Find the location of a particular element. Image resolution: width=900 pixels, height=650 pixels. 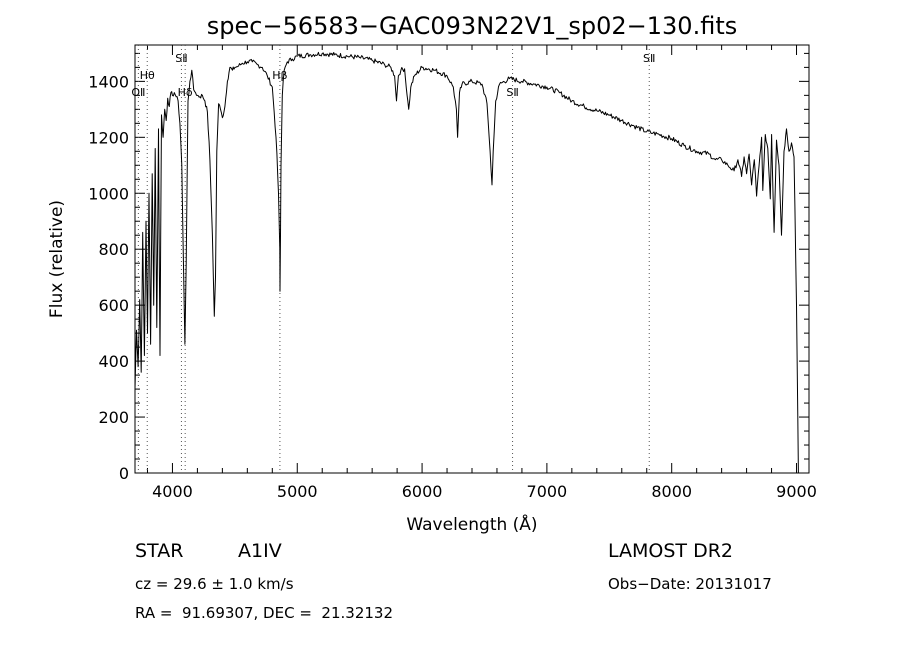

spectral-line-label: Hβ is located at coordinates (279, 75).